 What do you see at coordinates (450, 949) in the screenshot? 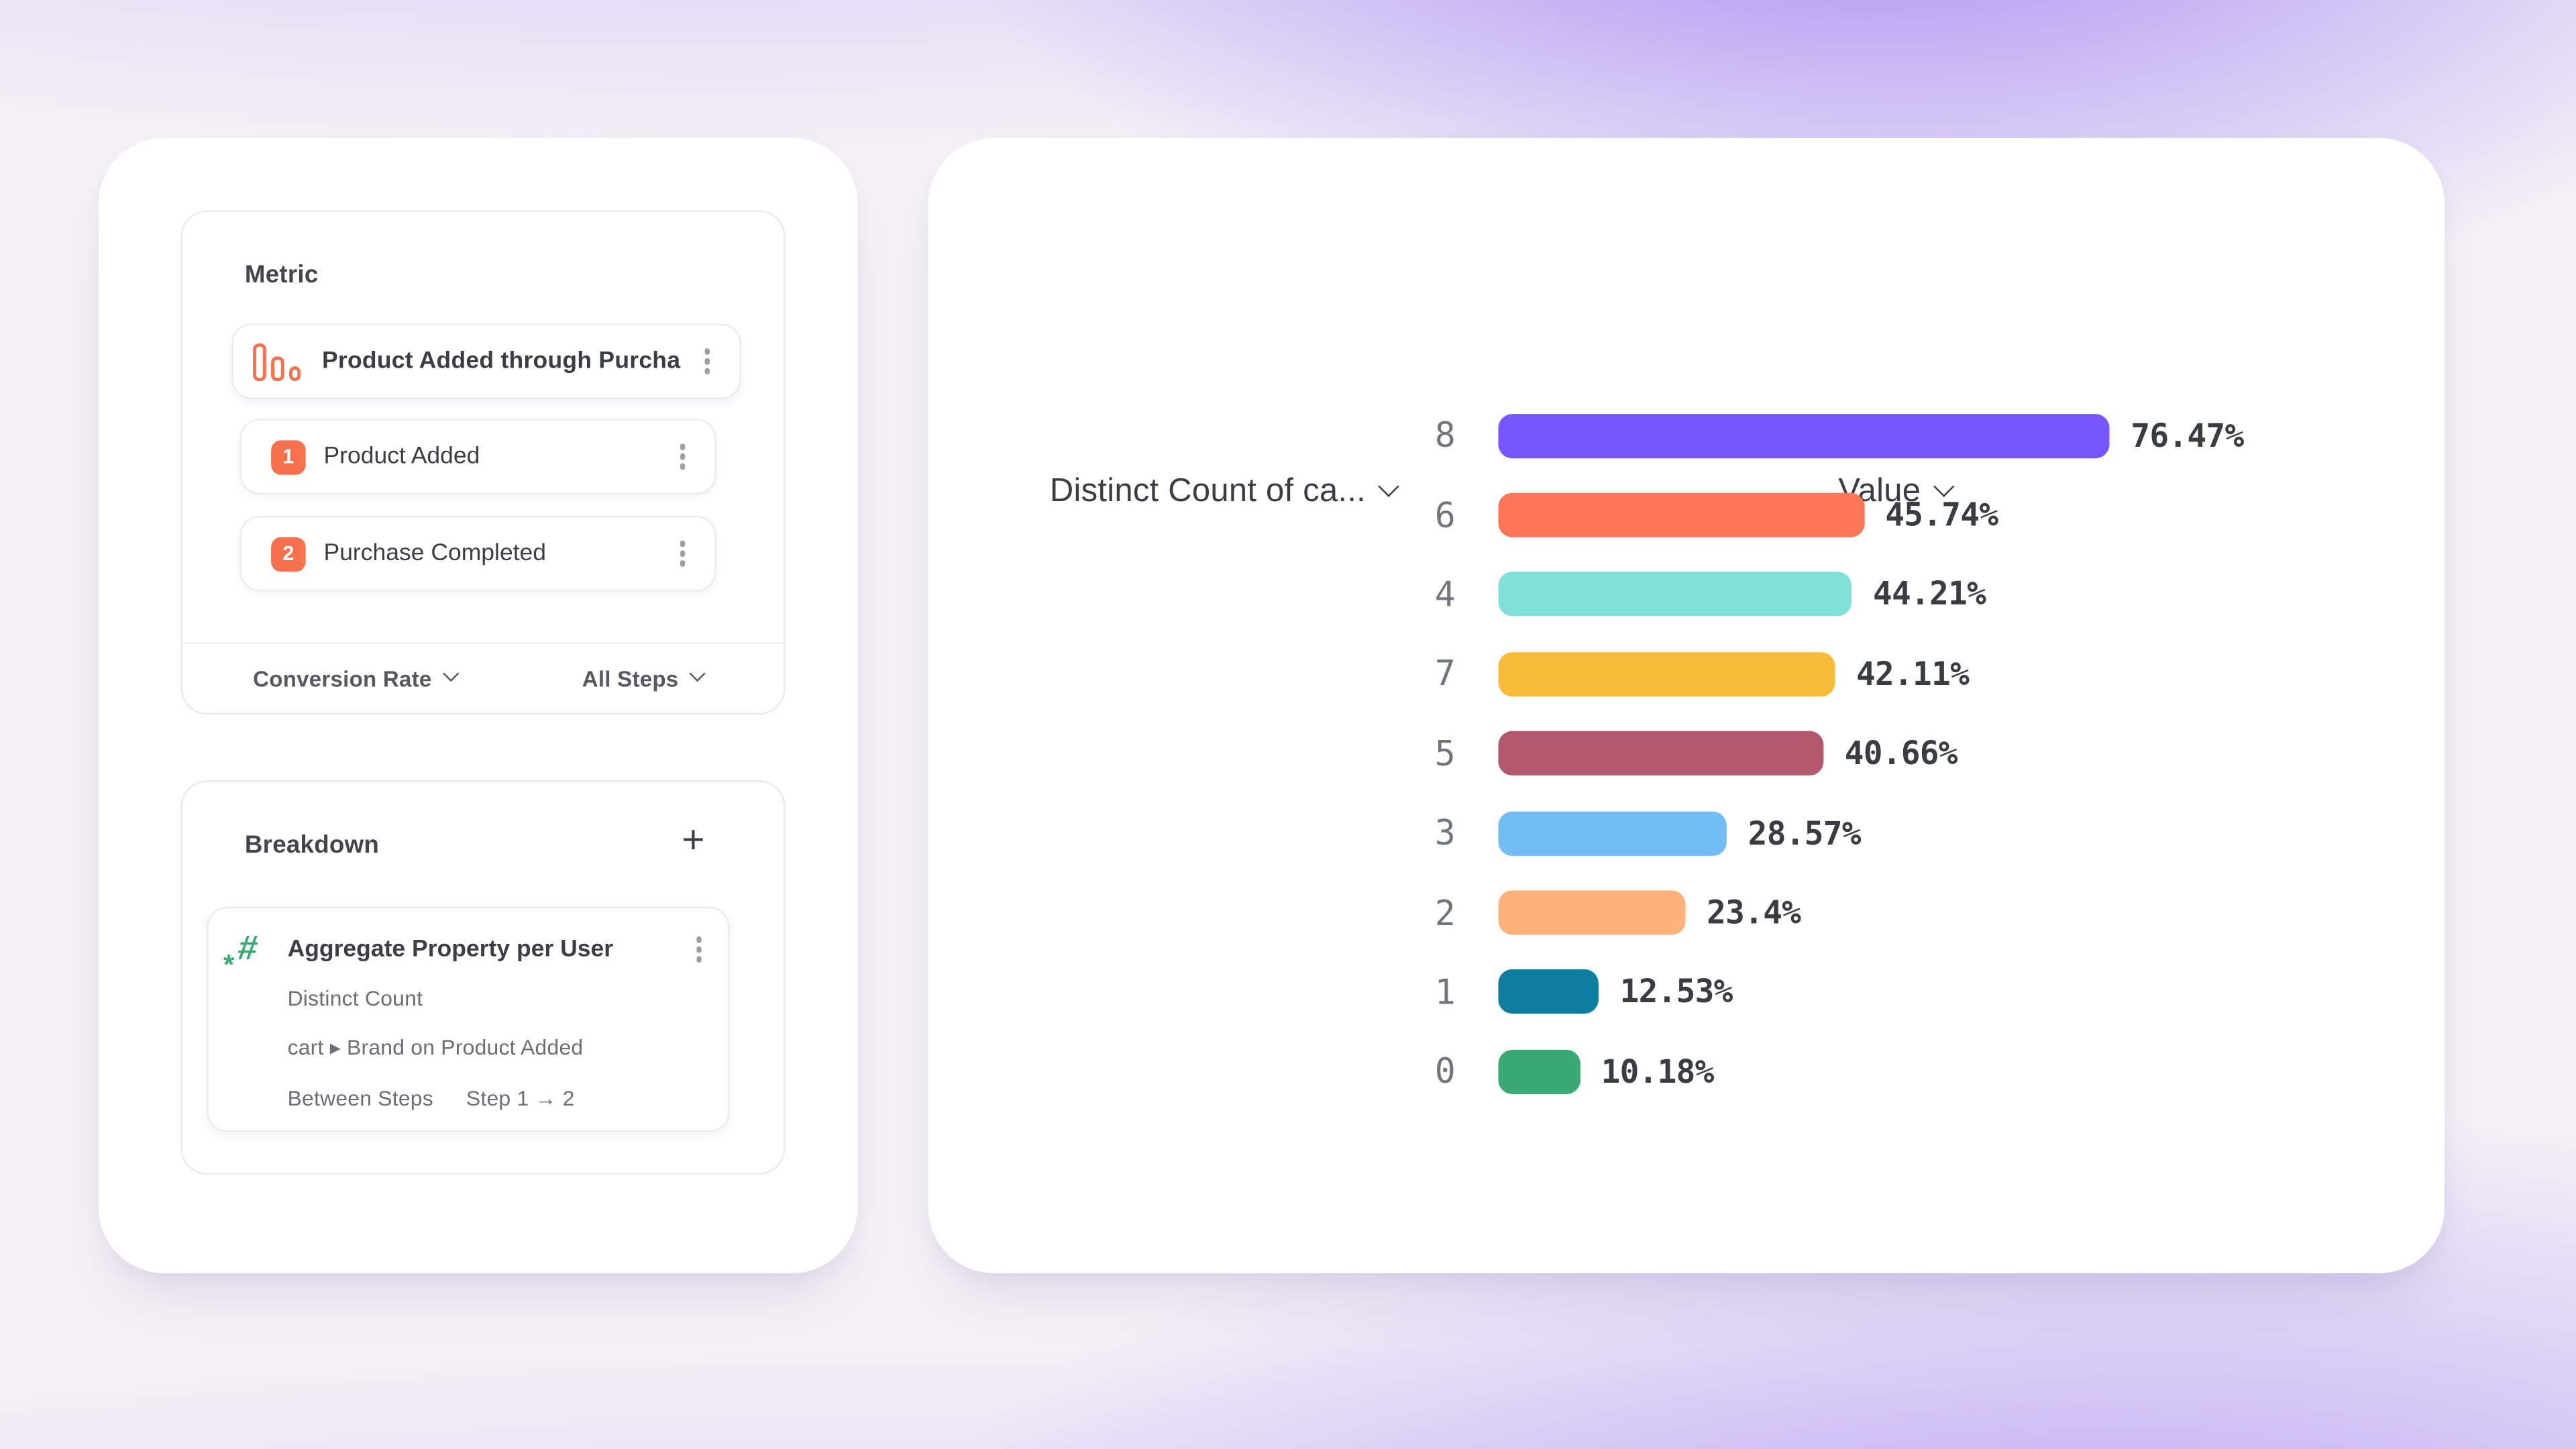
I see `breakdown-item-title: Aggregate Property per User` at bounding box center [450, 949].